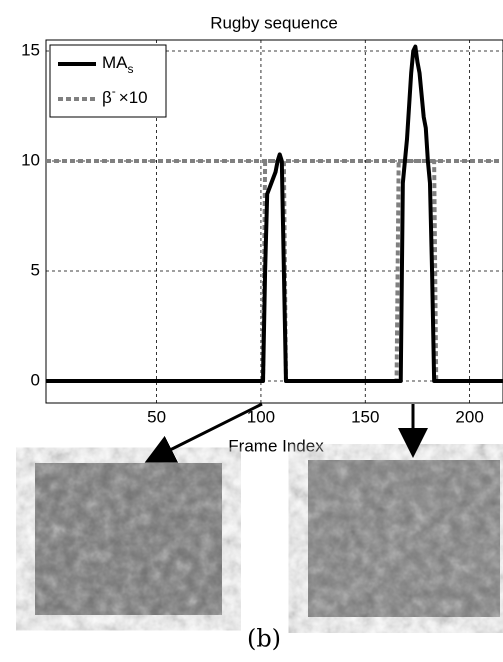 This screenshot has width=503, height=662. What do you see at coordinates (128, 539) in the screenshot?
I see `photo-left` at bounding box center [128, 539].